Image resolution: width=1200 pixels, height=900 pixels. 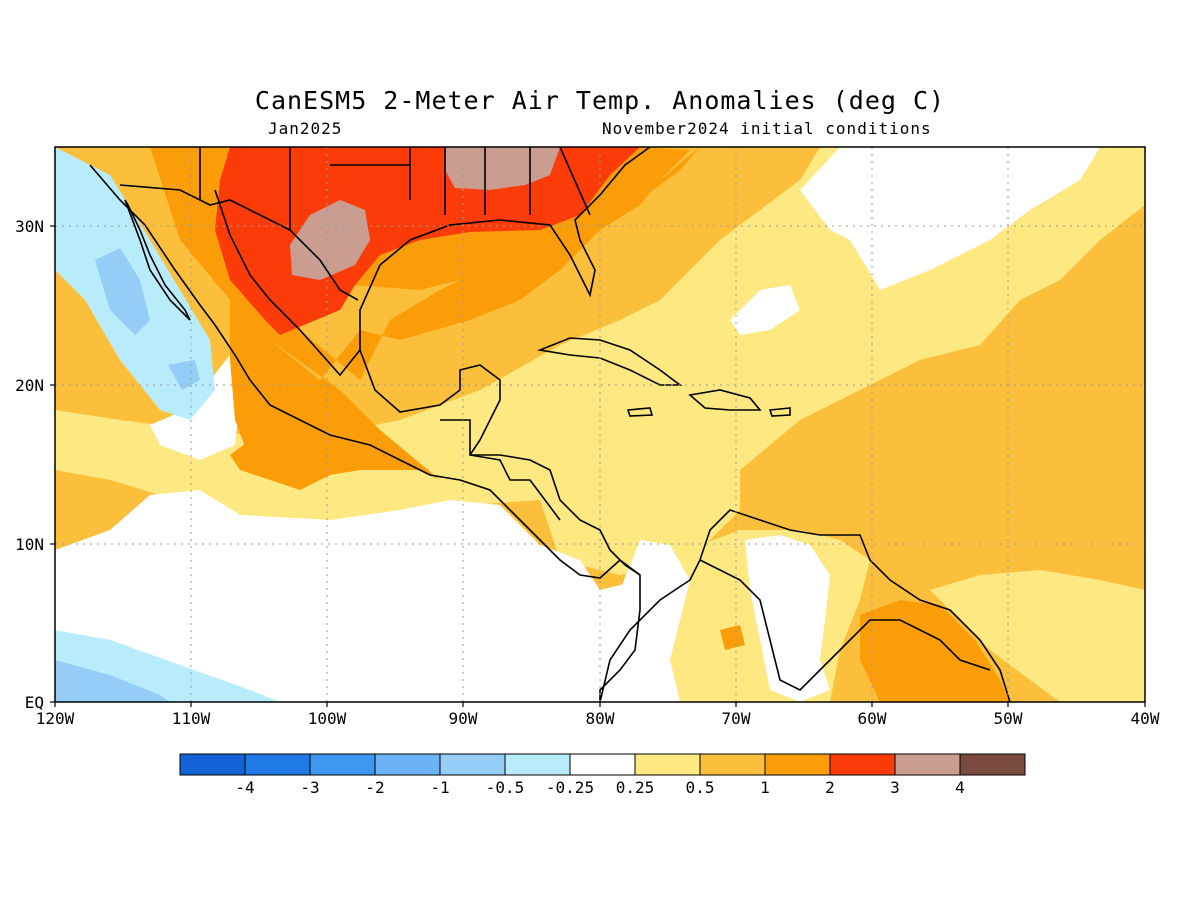 I want to click on coastline-hispaniola, so click(x=725, y=400).